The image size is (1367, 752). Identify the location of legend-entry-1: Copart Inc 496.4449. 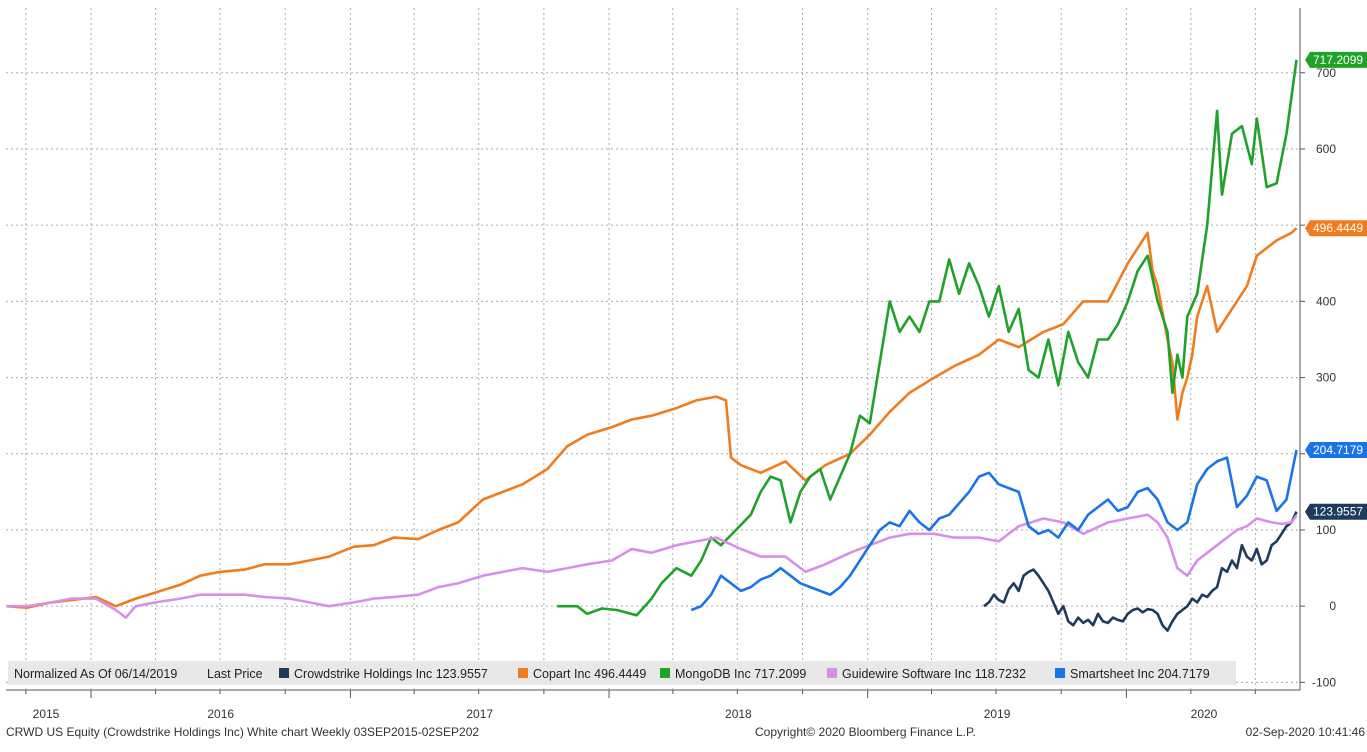
(589, 674).